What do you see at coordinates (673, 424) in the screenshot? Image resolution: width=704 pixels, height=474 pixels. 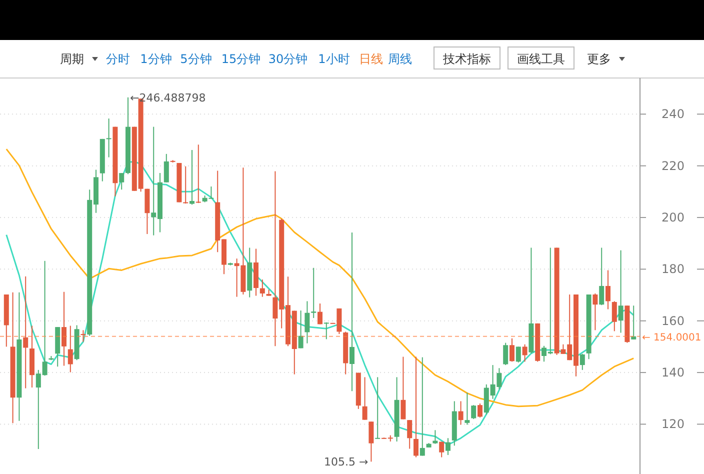 I see `y-tick-label: 120` at bounding box center [673, 424].